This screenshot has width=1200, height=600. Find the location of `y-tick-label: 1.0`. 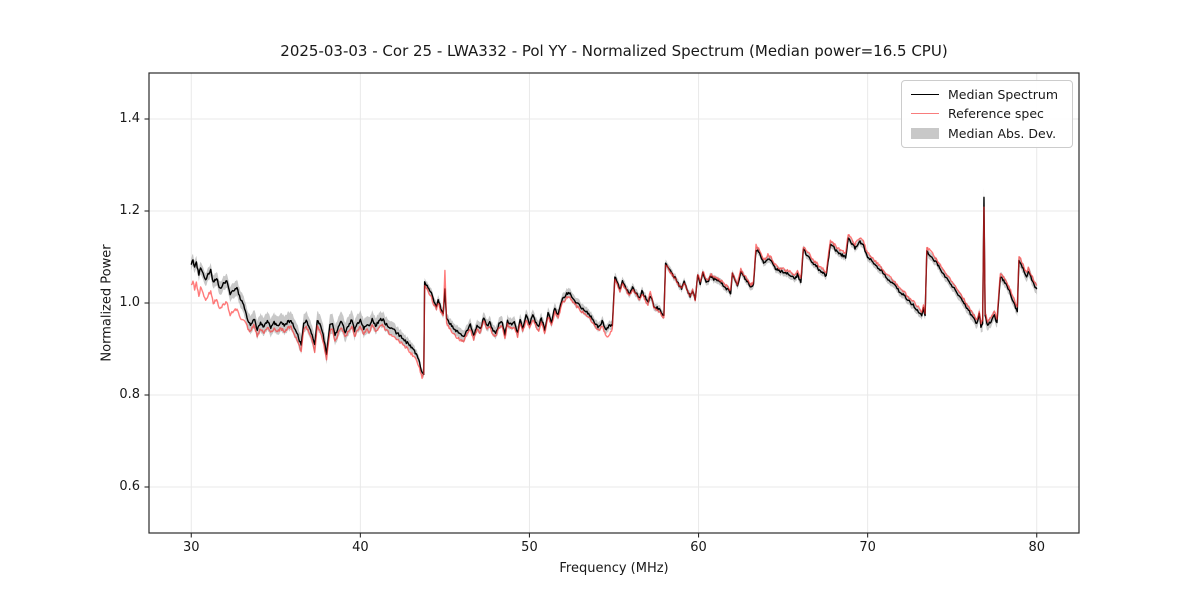

y-tick-label: 1.0 is located at coordinates (129, 302).